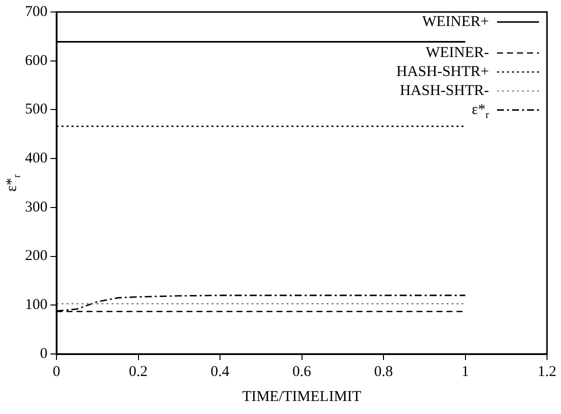  Describe the element at coordinates (56, 372) in the screenshot. I see `x-tick-label: 0` at that location.